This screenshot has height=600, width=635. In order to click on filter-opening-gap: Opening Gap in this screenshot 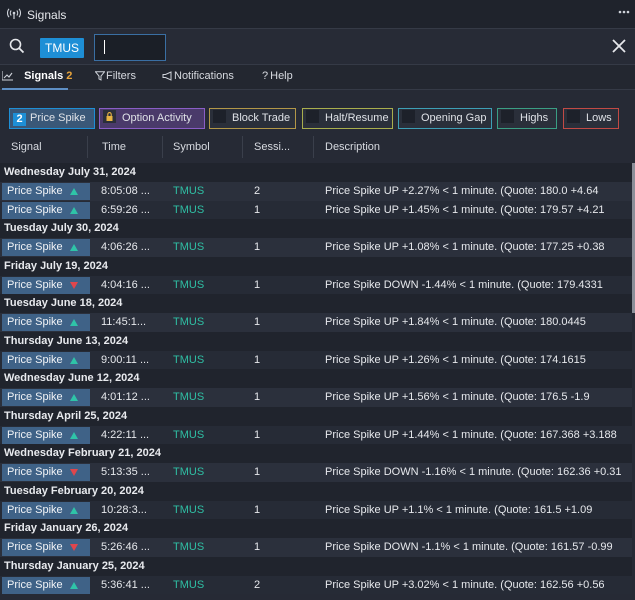, I will do `click(445, 118)`.